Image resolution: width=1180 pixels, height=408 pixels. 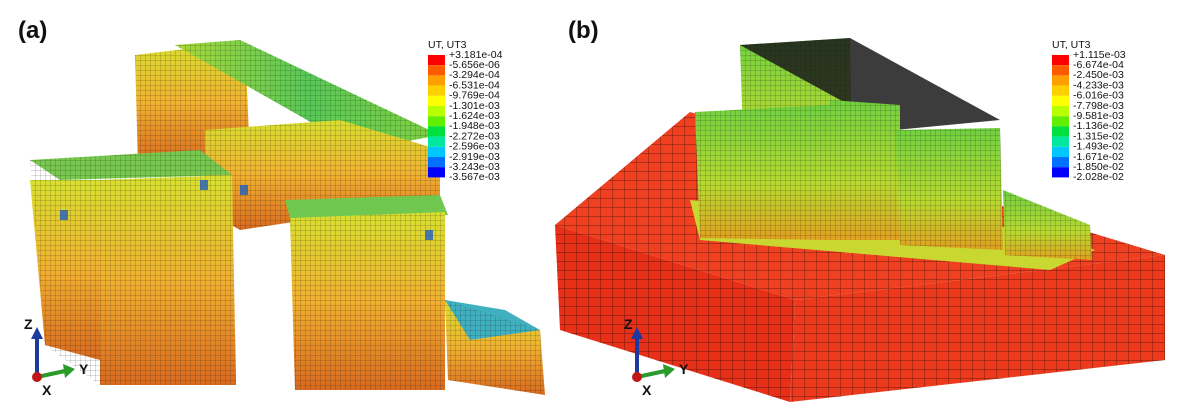 I want to click on panel-label: (a), so click(x=32, y=30).